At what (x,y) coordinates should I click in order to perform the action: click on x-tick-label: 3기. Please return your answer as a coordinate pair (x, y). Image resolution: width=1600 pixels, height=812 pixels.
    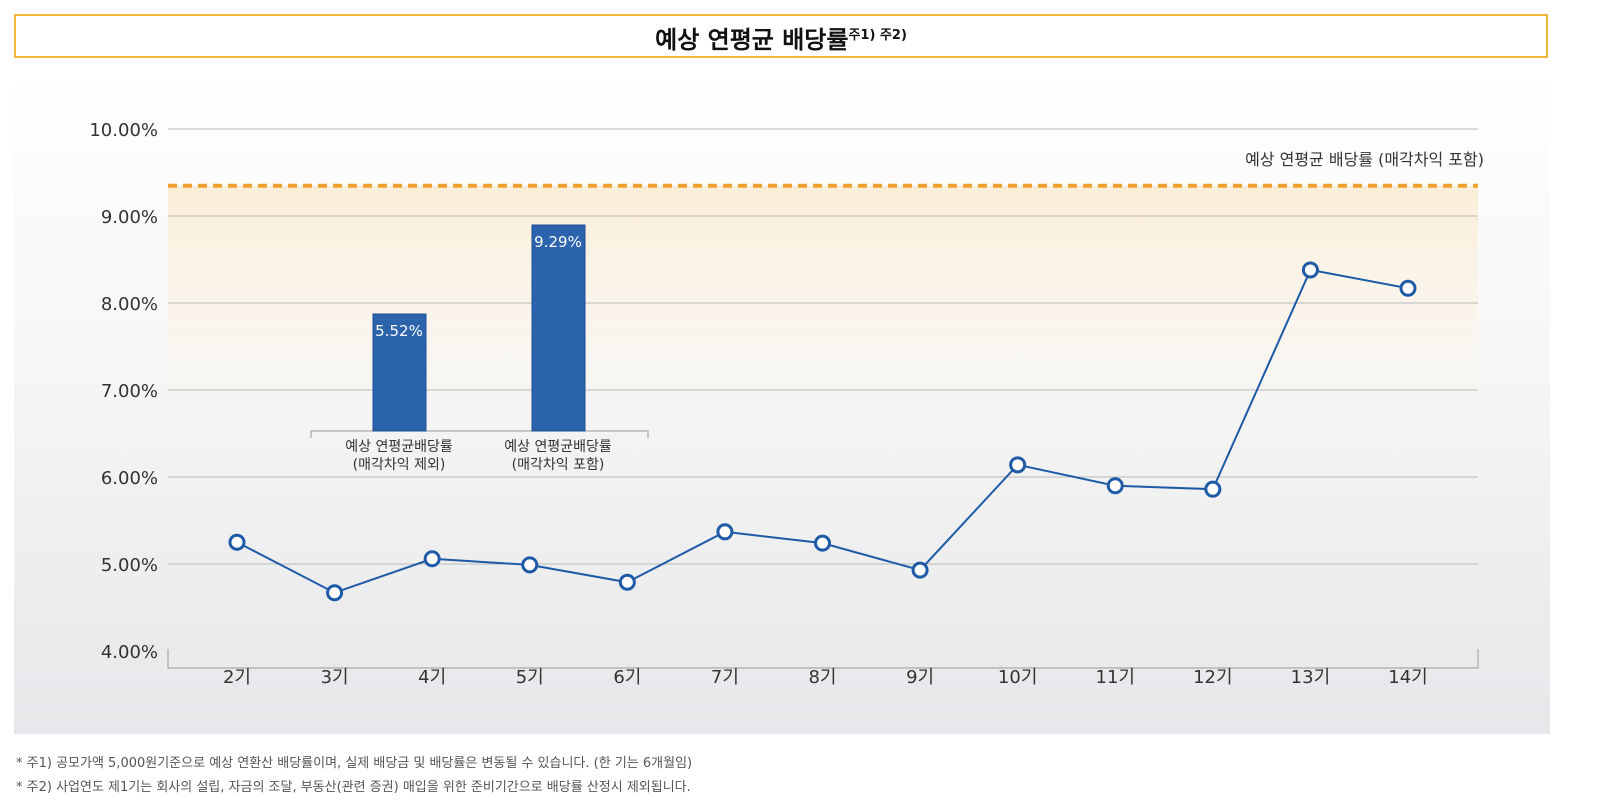
    Looking at the image, I should click on (335, 677).